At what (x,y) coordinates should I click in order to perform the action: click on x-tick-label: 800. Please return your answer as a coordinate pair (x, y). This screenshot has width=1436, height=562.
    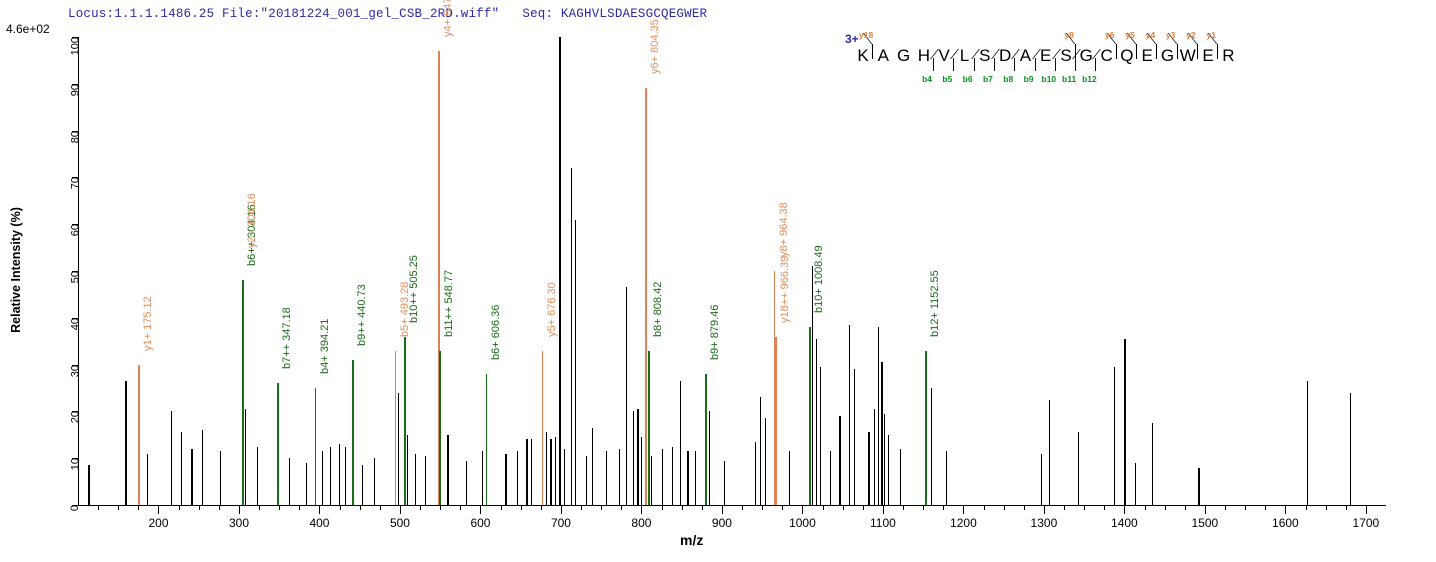
    Looking at the image, I should click on (641, 523).